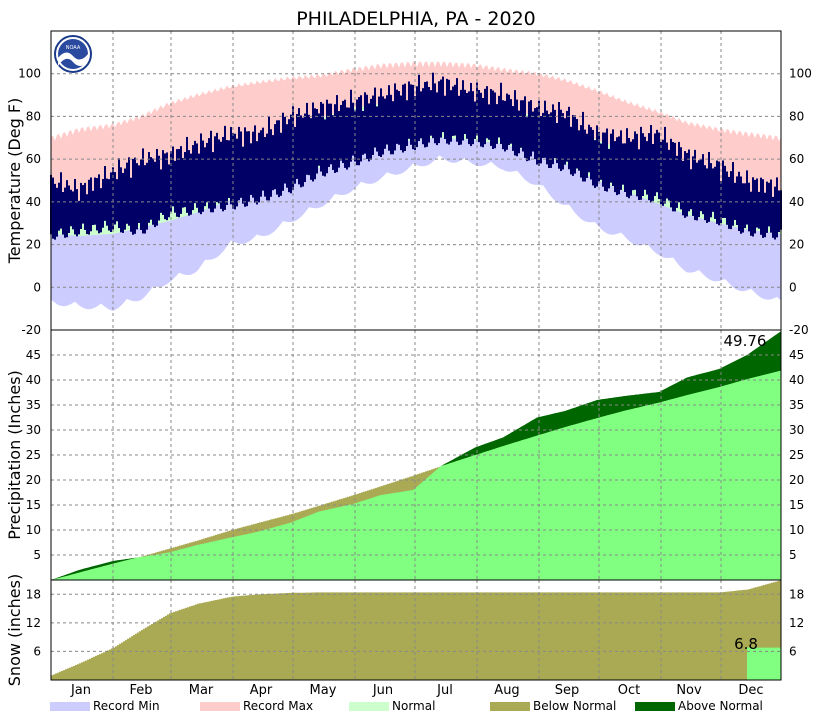 Image resolution: width=832 pixels, height=720 pixels. Describe the element at coordinates (750, 690) in the screenshot. I see `month-label: Dec` at that location.